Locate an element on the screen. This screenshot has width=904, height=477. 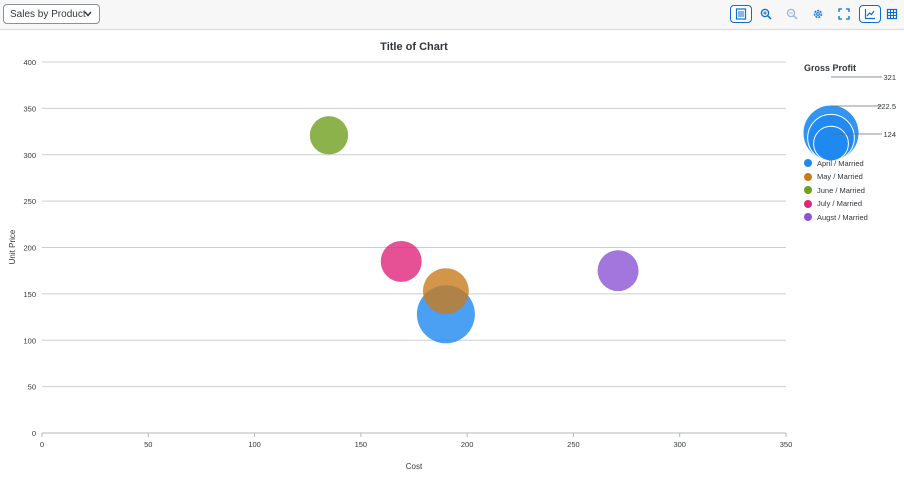
zoom-out-button is located at coordinates (792, 14).